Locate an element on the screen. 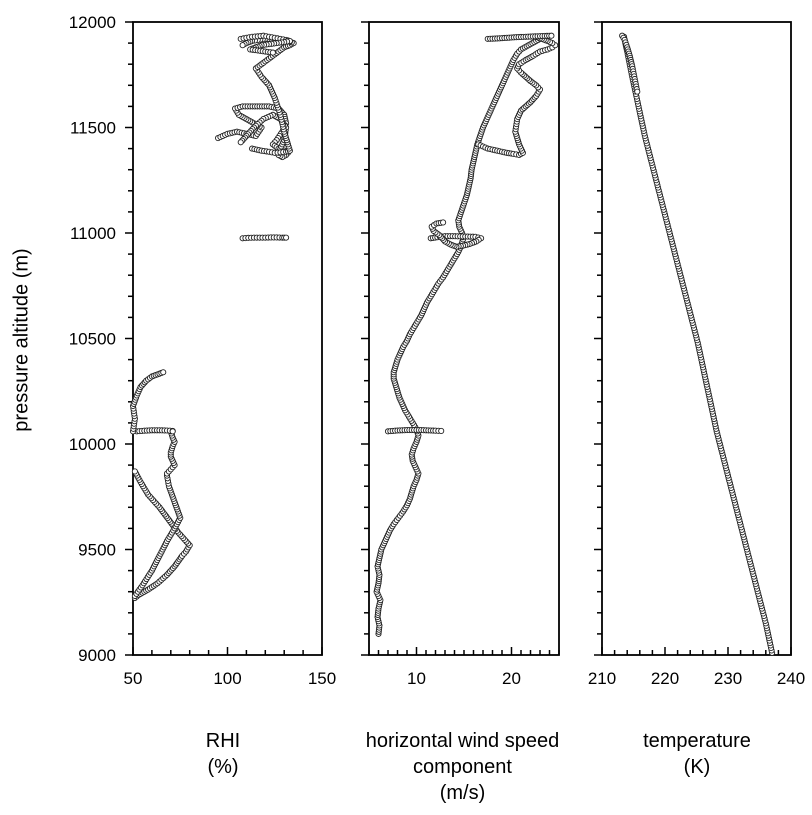 This screenshot has height=815, width=812. x-tick-label-wind: 10 is located at coordinates (416, 678).